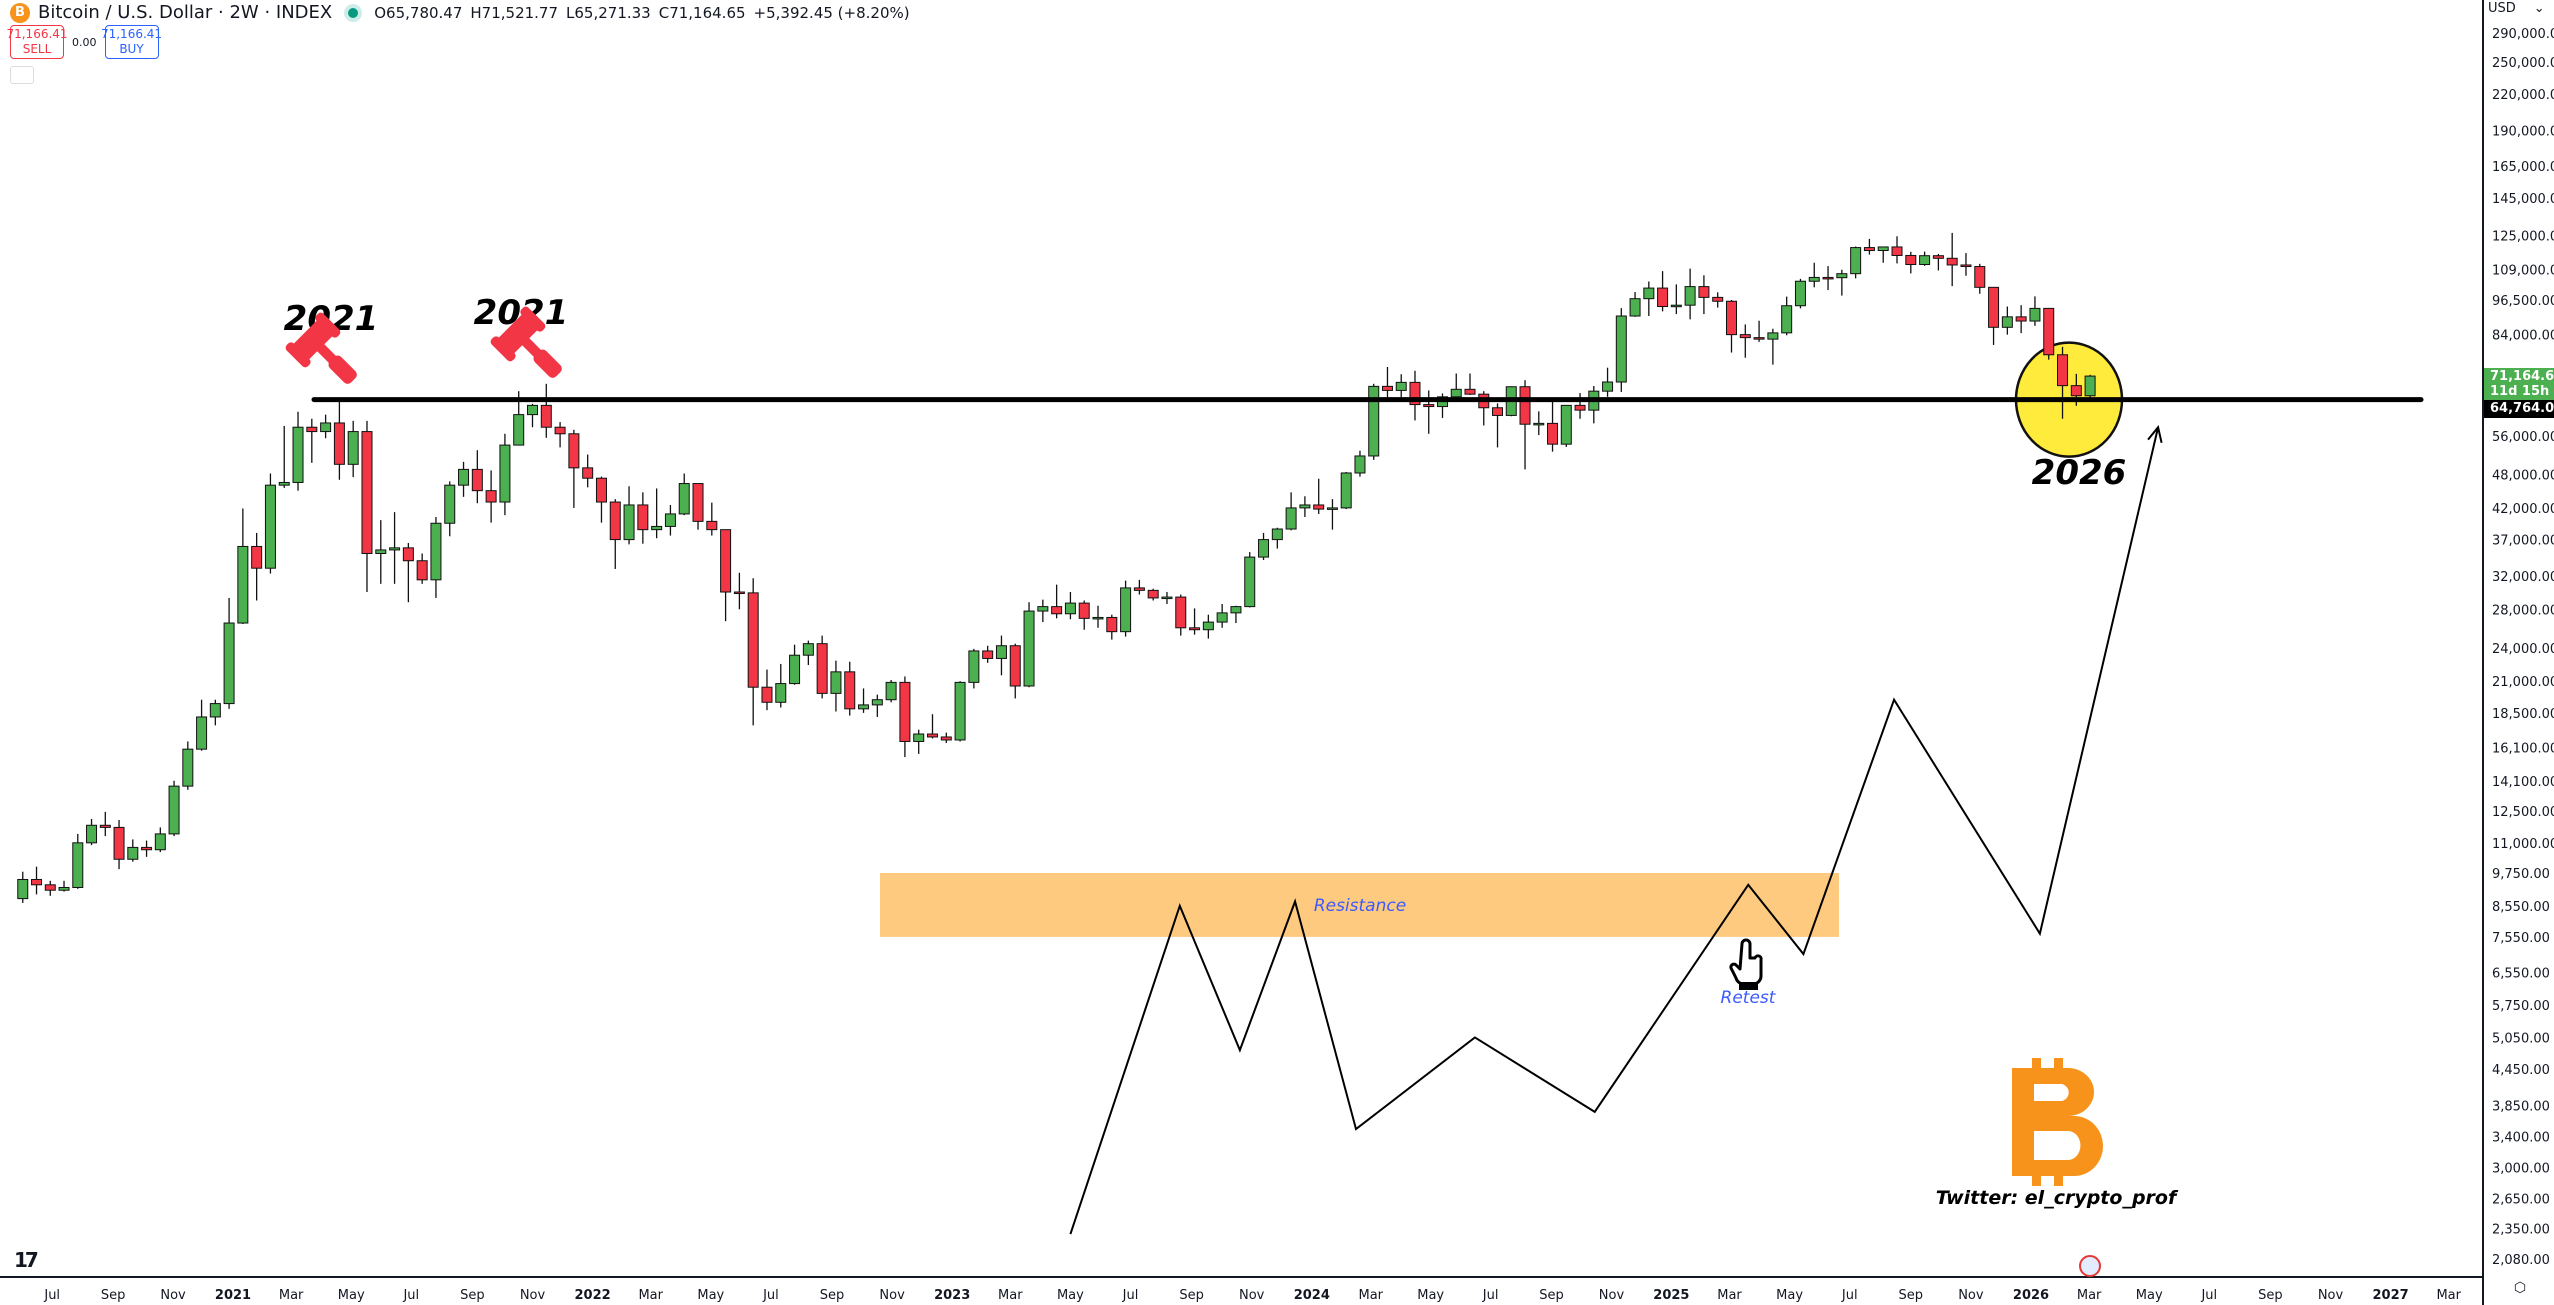 The width and height of the screenshot is (2554, 1305). I want to click on collapse-legend-button, so click(22, 75).